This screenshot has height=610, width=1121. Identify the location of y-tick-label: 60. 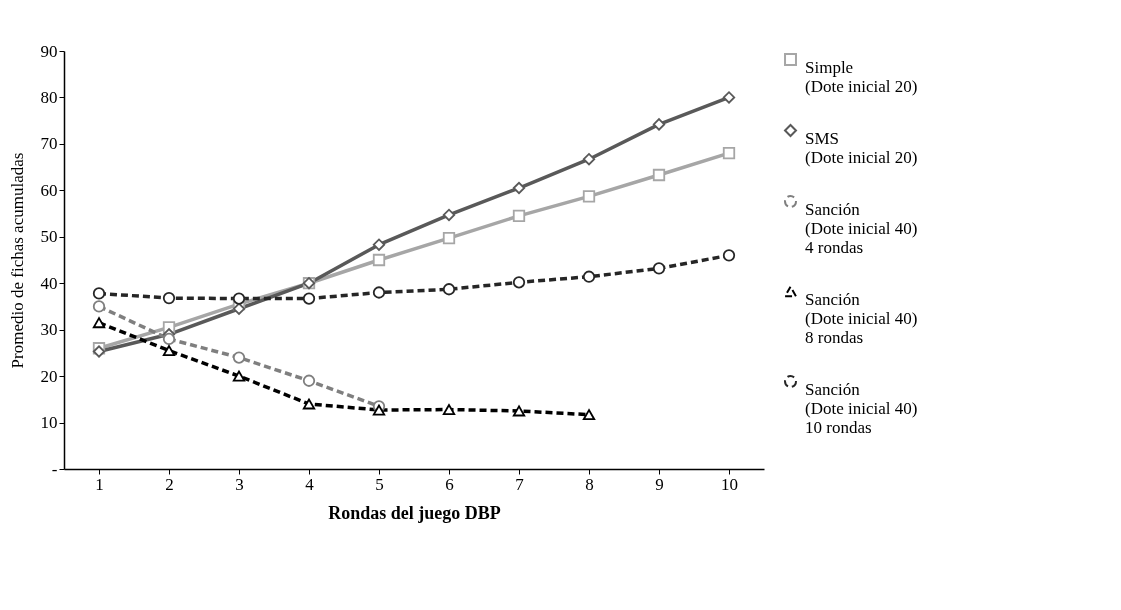
(49, 190).